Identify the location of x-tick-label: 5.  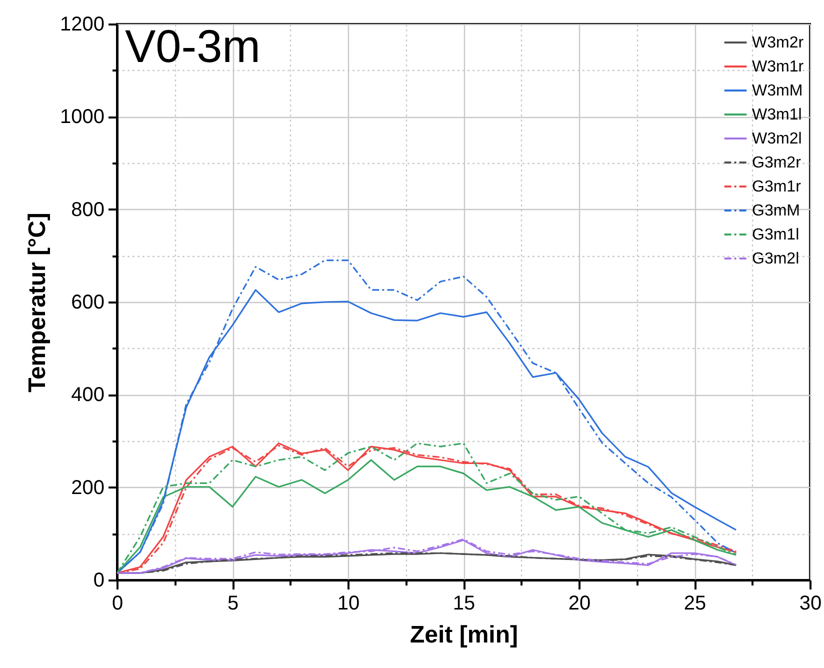
(233, 603).